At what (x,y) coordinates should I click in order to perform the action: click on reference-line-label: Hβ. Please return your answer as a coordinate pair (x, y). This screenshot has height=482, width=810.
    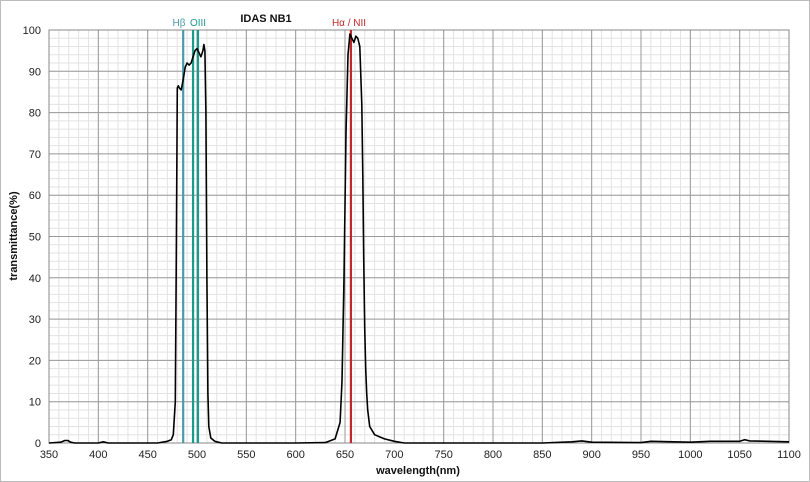
    Looking at the image, I should click on (179, 23).